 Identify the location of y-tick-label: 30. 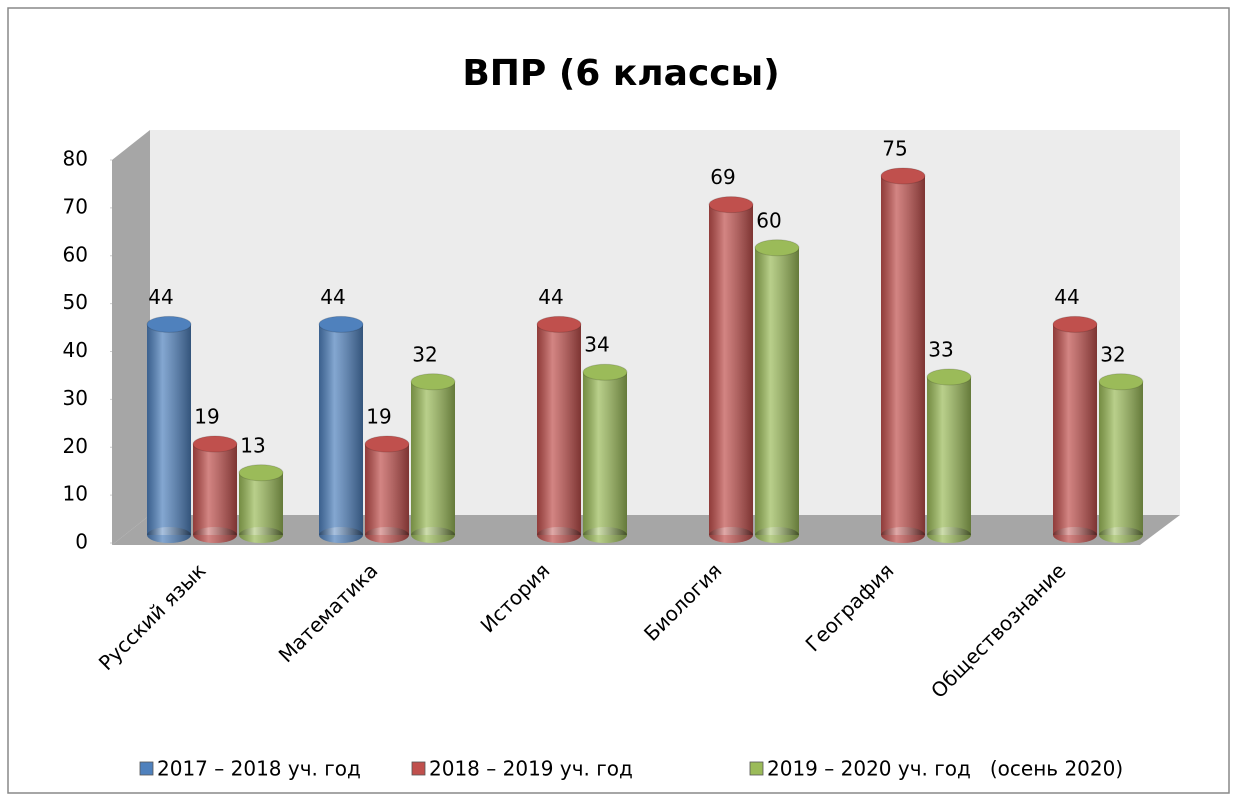
(75, 398).